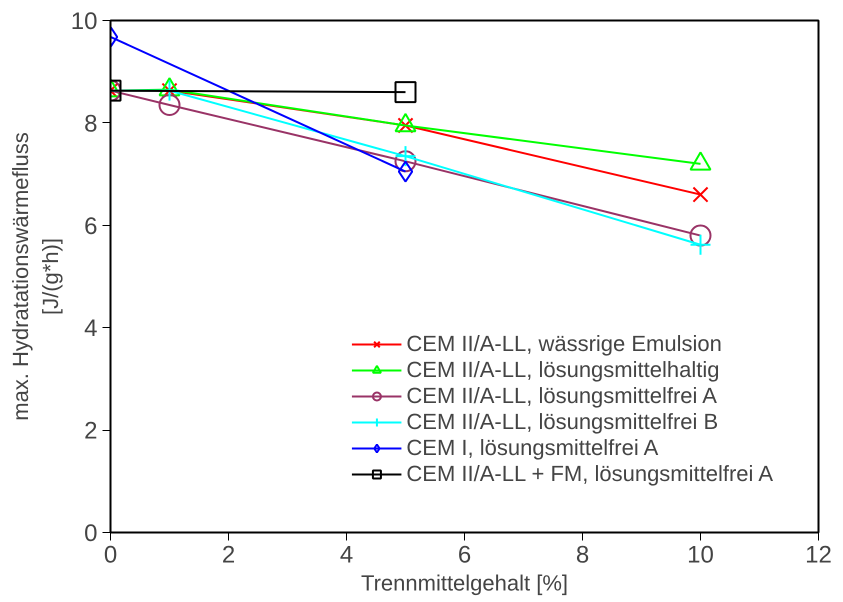 Image resolution: width=843 pixels, height=602 pixels. I want to click on x-tick-label: 4, so click(347, 555).